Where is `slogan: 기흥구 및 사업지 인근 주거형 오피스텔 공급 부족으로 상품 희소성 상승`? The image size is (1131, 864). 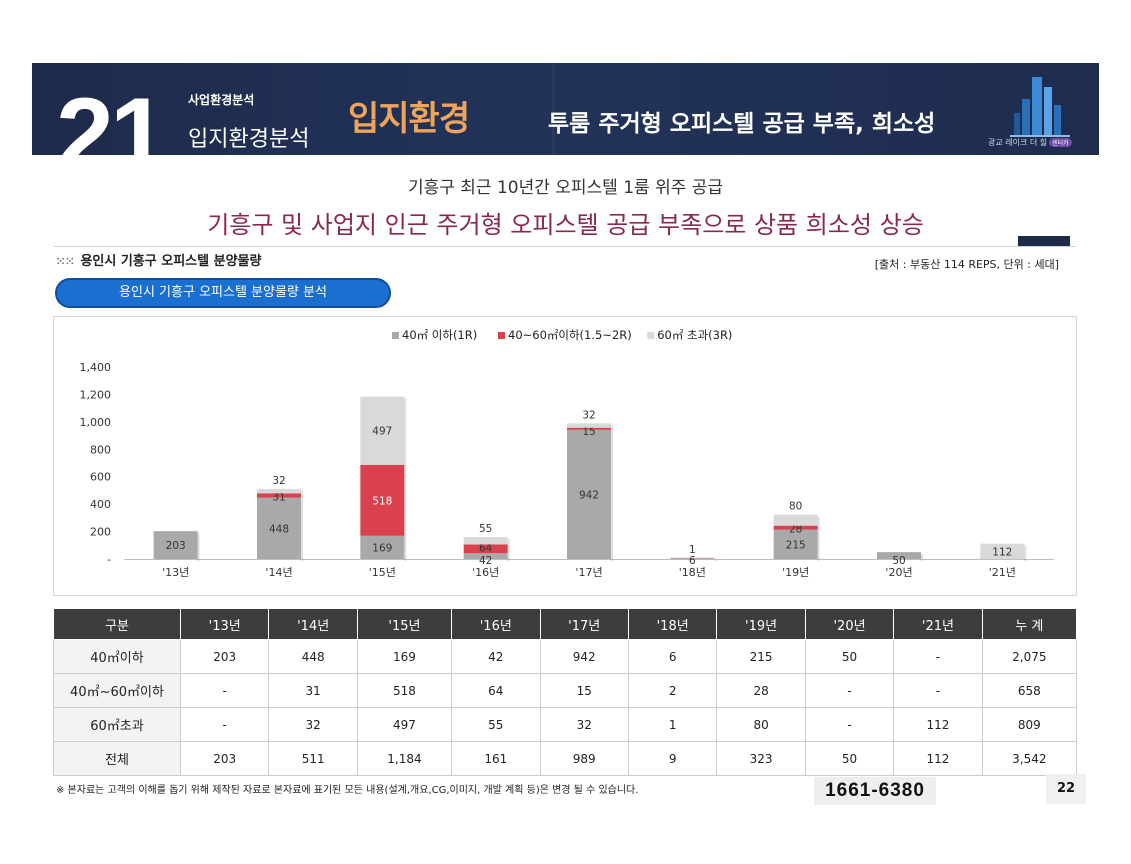 slogan: 기흥구 및 사업지 인근 주거형 오피스텔 공급 부족으로 상품 희소성 상승 is located at coordinates (565, 225).